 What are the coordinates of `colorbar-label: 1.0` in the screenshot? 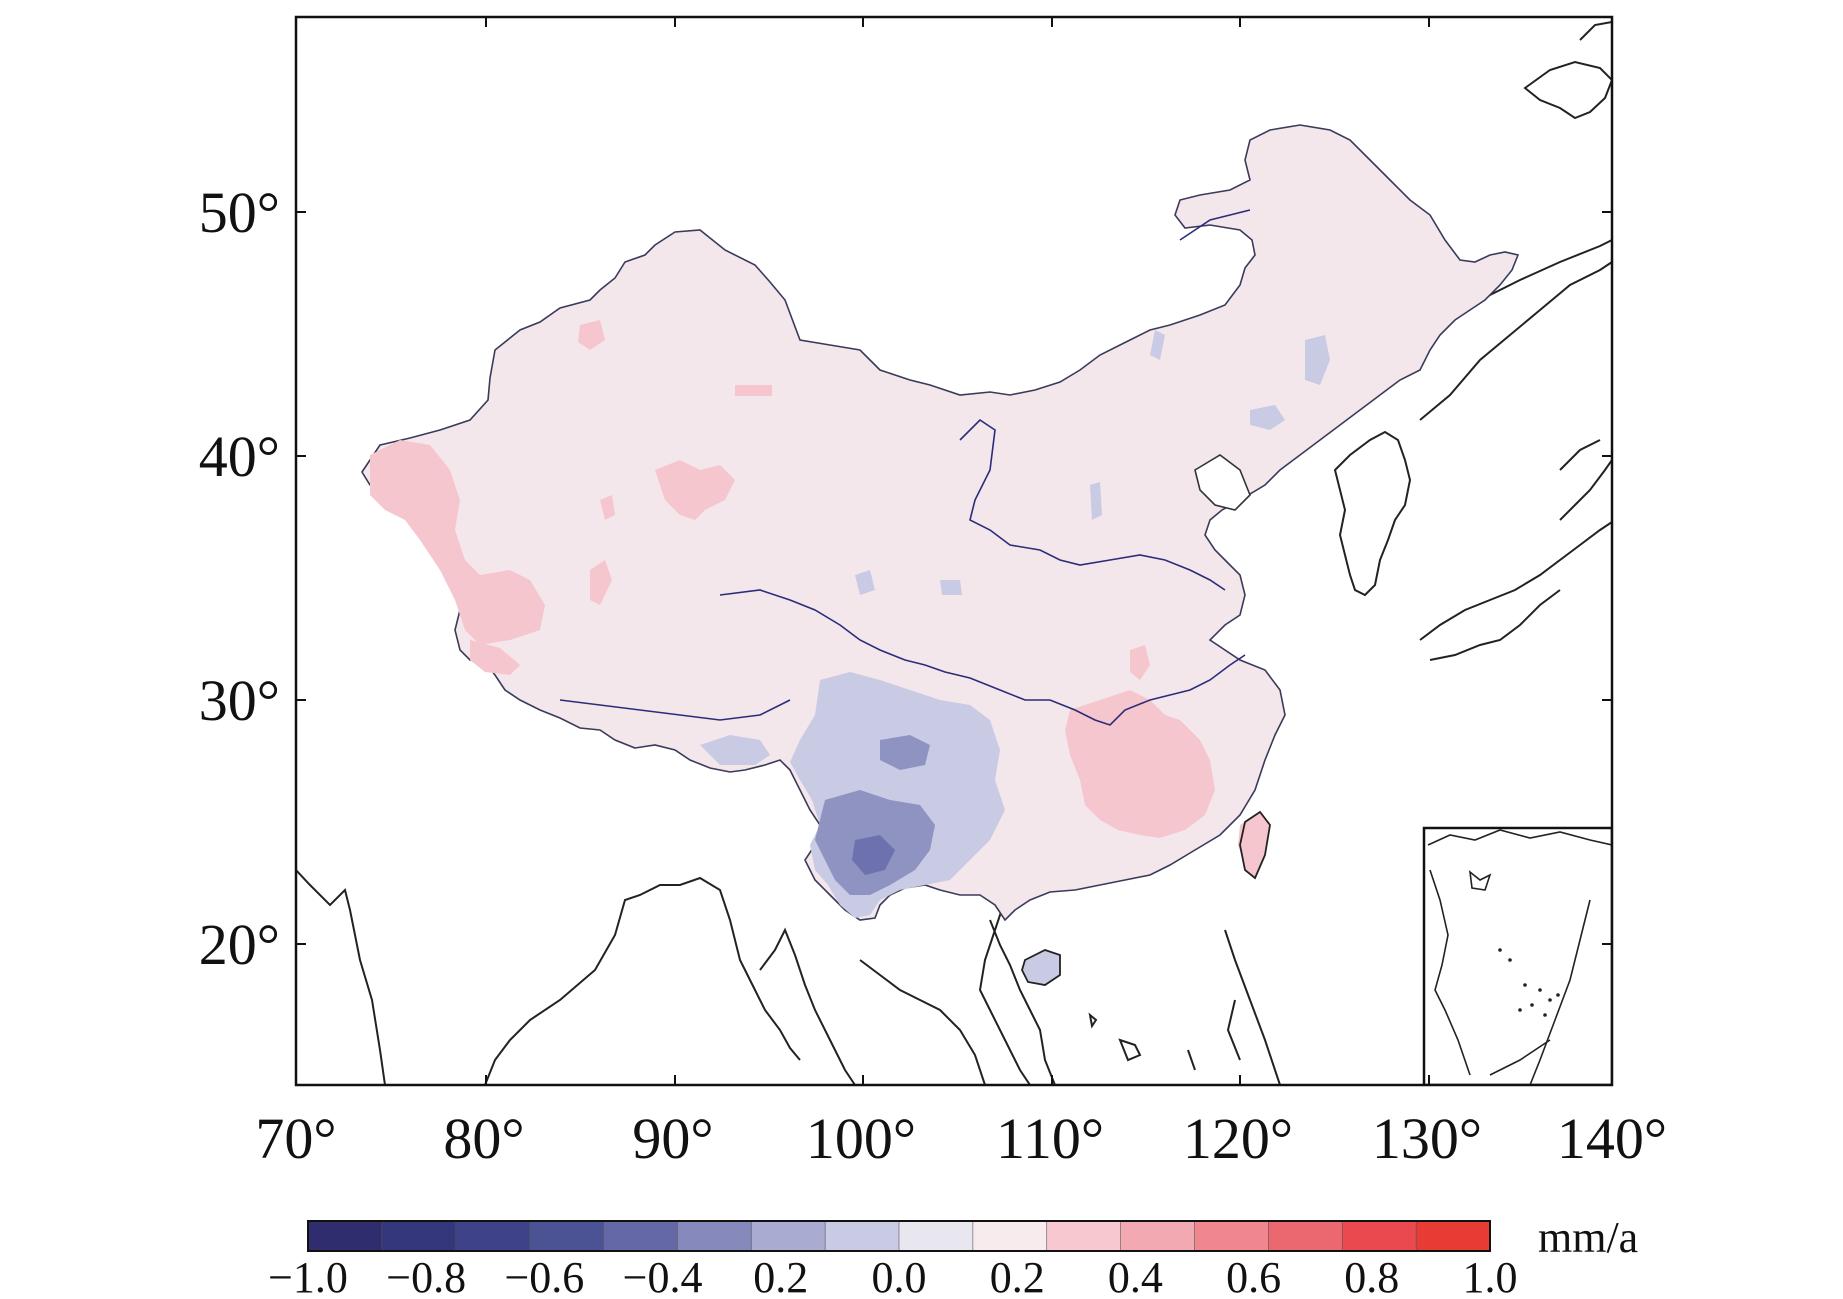 It's located at (1490, 1276).